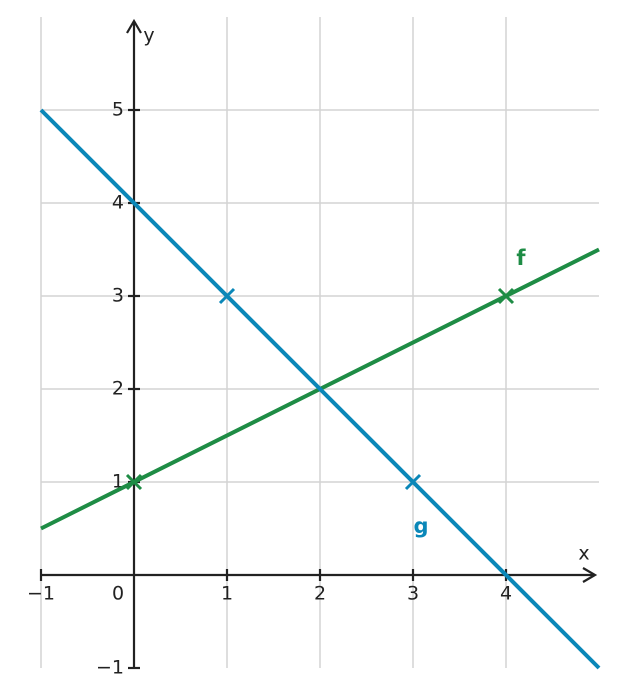  Describe the element at coordinates (521, 258) in the screenshot. I see `series-label: f` at that location.